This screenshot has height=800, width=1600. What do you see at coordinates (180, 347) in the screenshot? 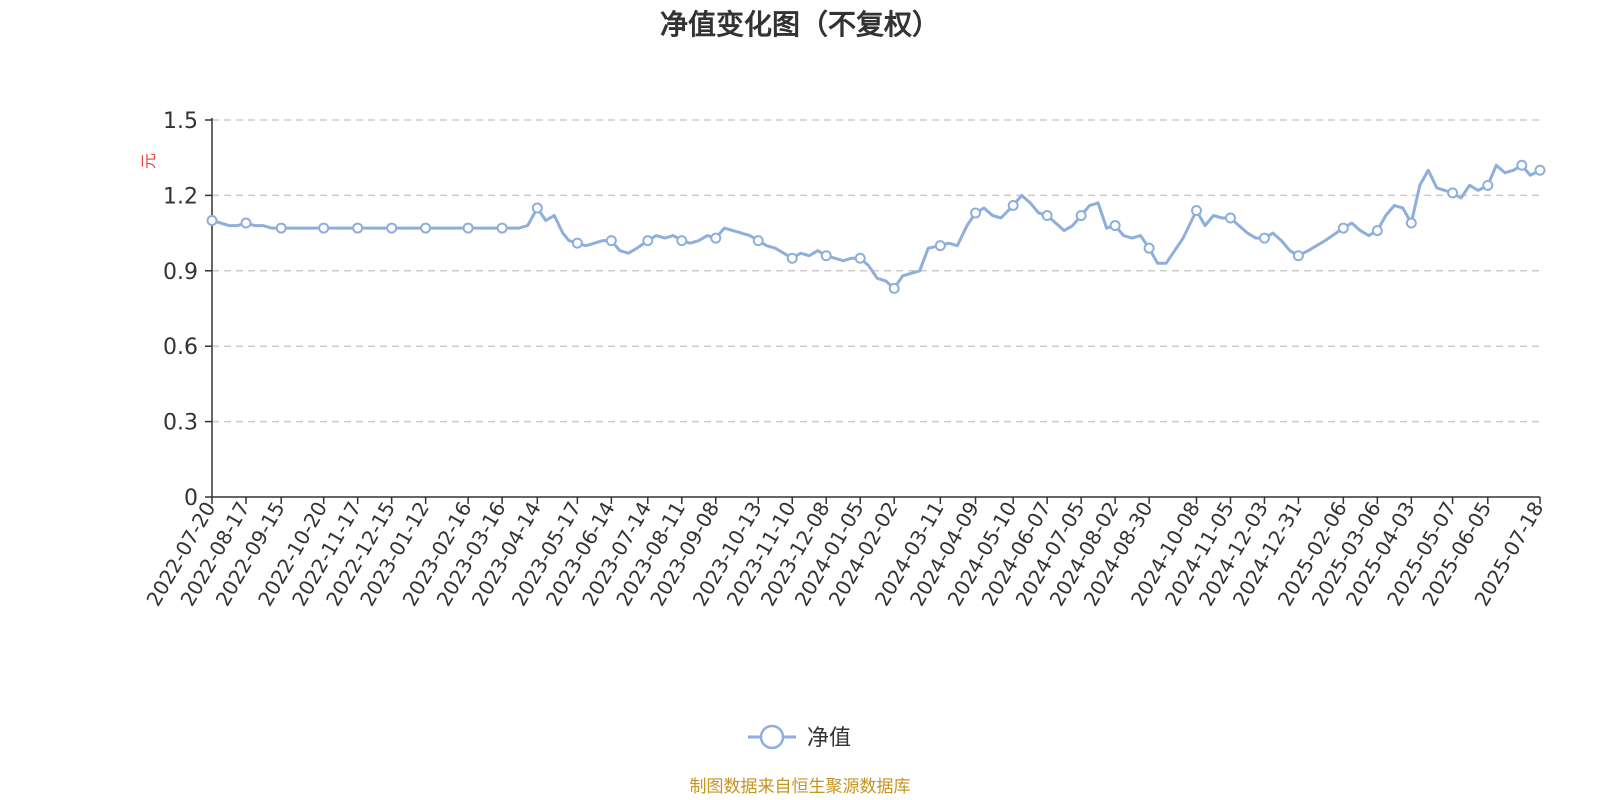
I see `y-tick-label: 0.6` at bounding box center [180, 347].